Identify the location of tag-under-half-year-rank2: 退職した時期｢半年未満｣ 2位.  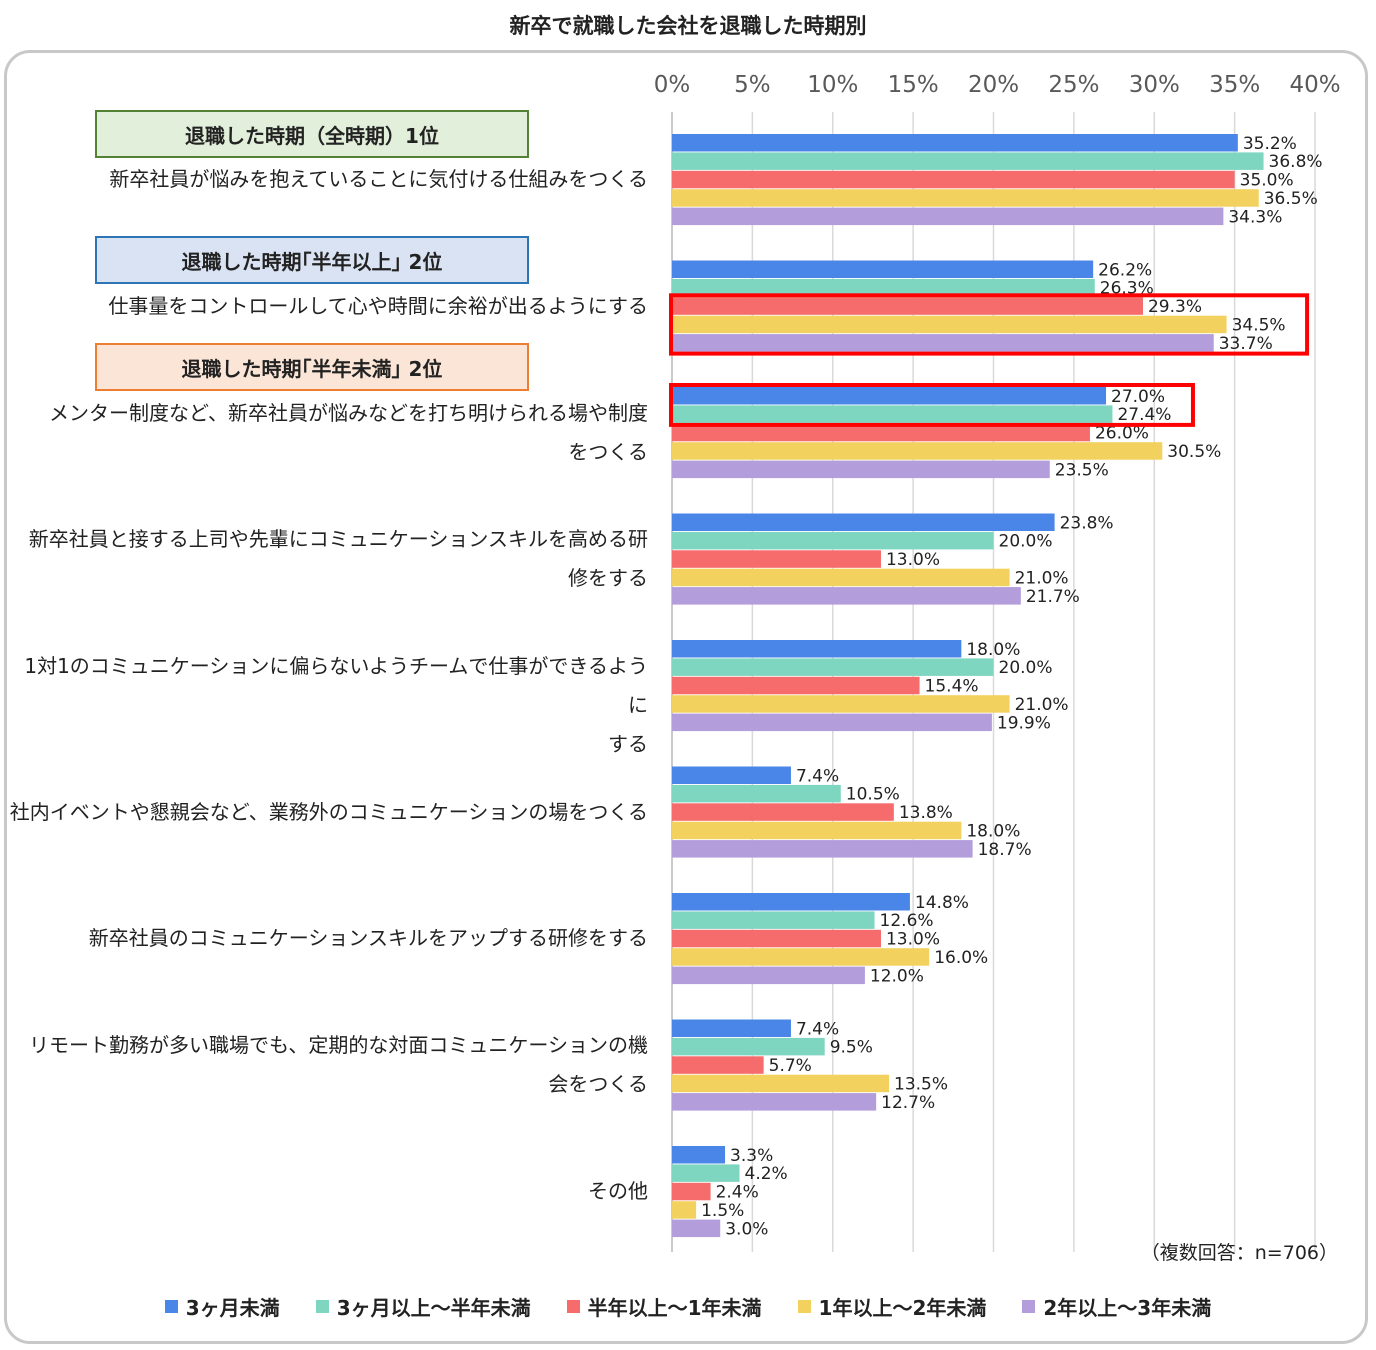
(312, 367).